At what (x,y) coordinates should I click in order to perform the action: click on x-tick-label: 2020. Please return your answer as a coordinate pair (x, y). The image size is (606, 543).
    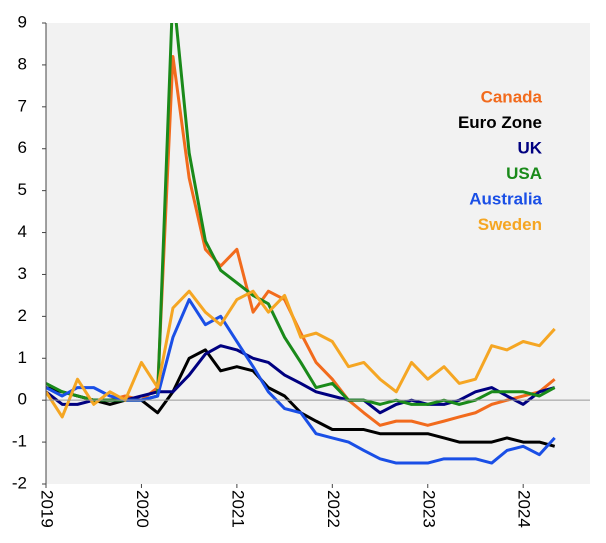
    Looking at the image, I should click on (142, 509).